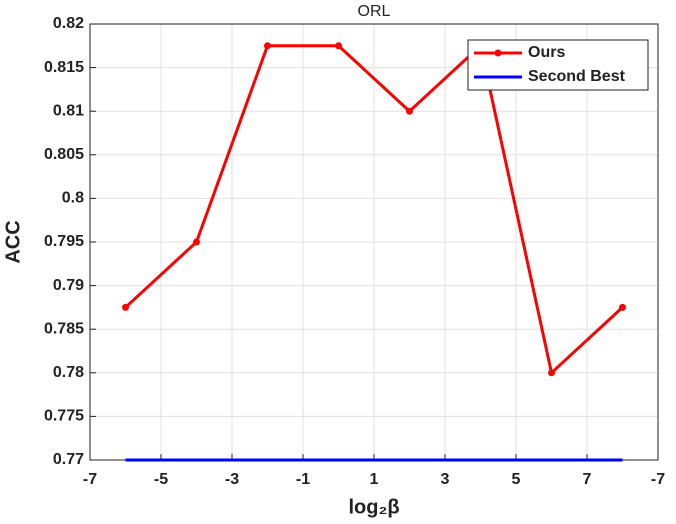 The height and width of the screenshot is (524, 676). I want to click on y-tick-label: 0.775, so click(64, 416).